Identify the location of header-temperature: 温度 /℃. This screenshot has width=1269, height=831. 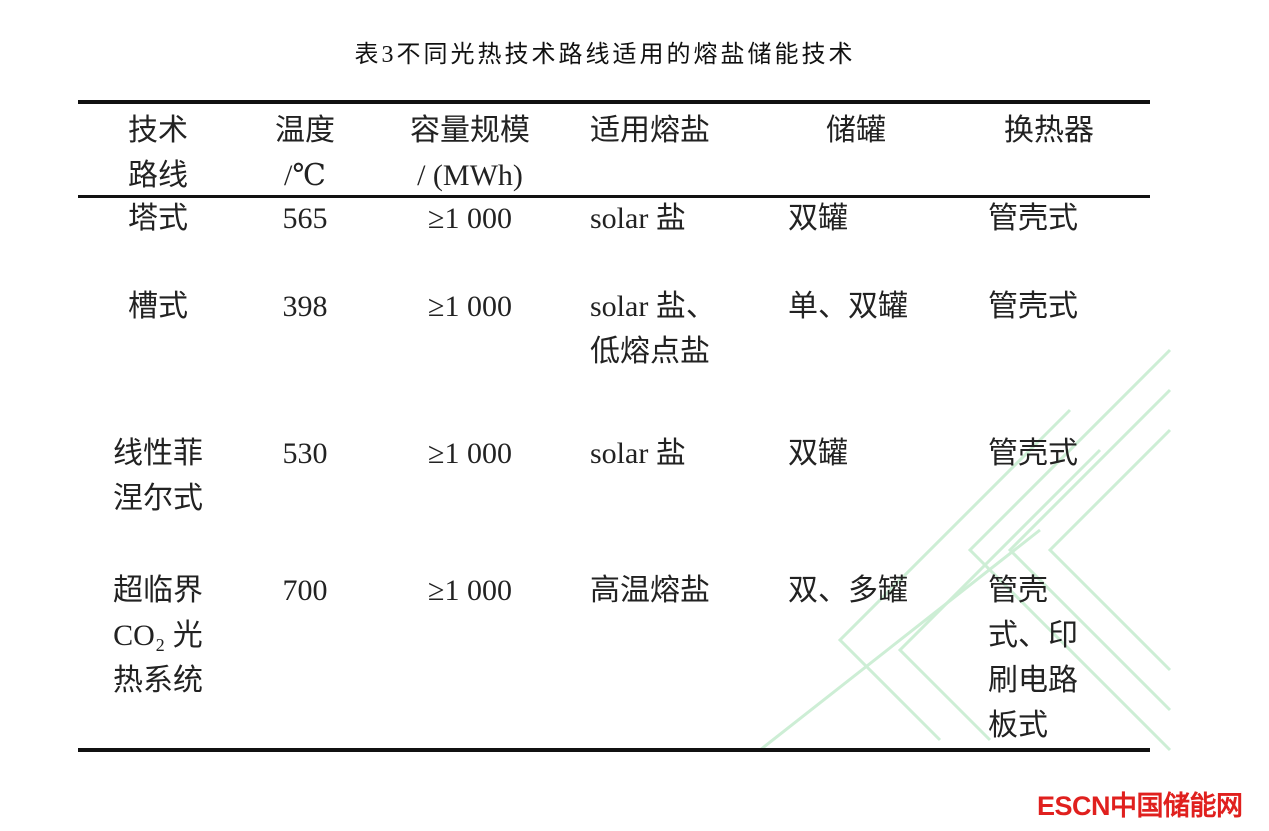
(305, 153).